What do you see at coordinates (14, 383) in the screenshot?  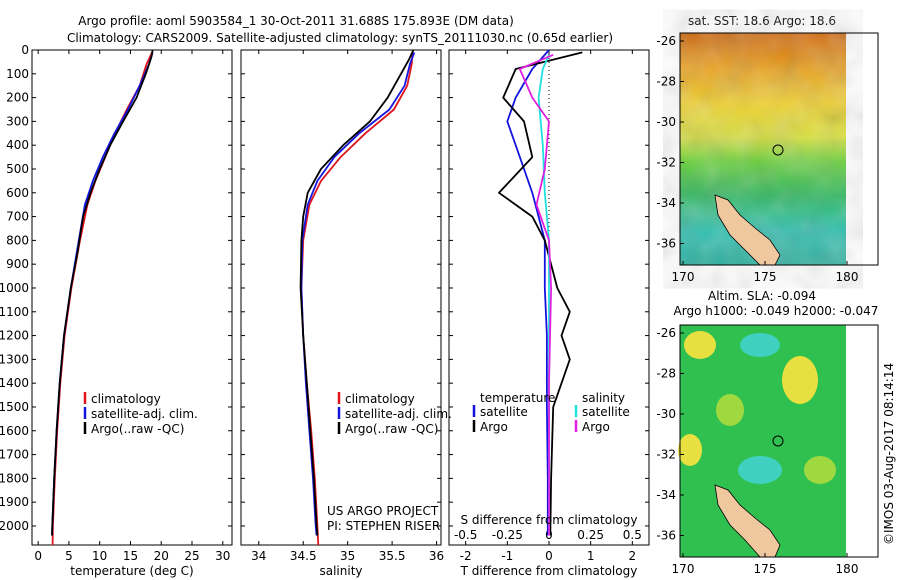 I see `y-tick-label: 1400` at bounding box center [14, 383].